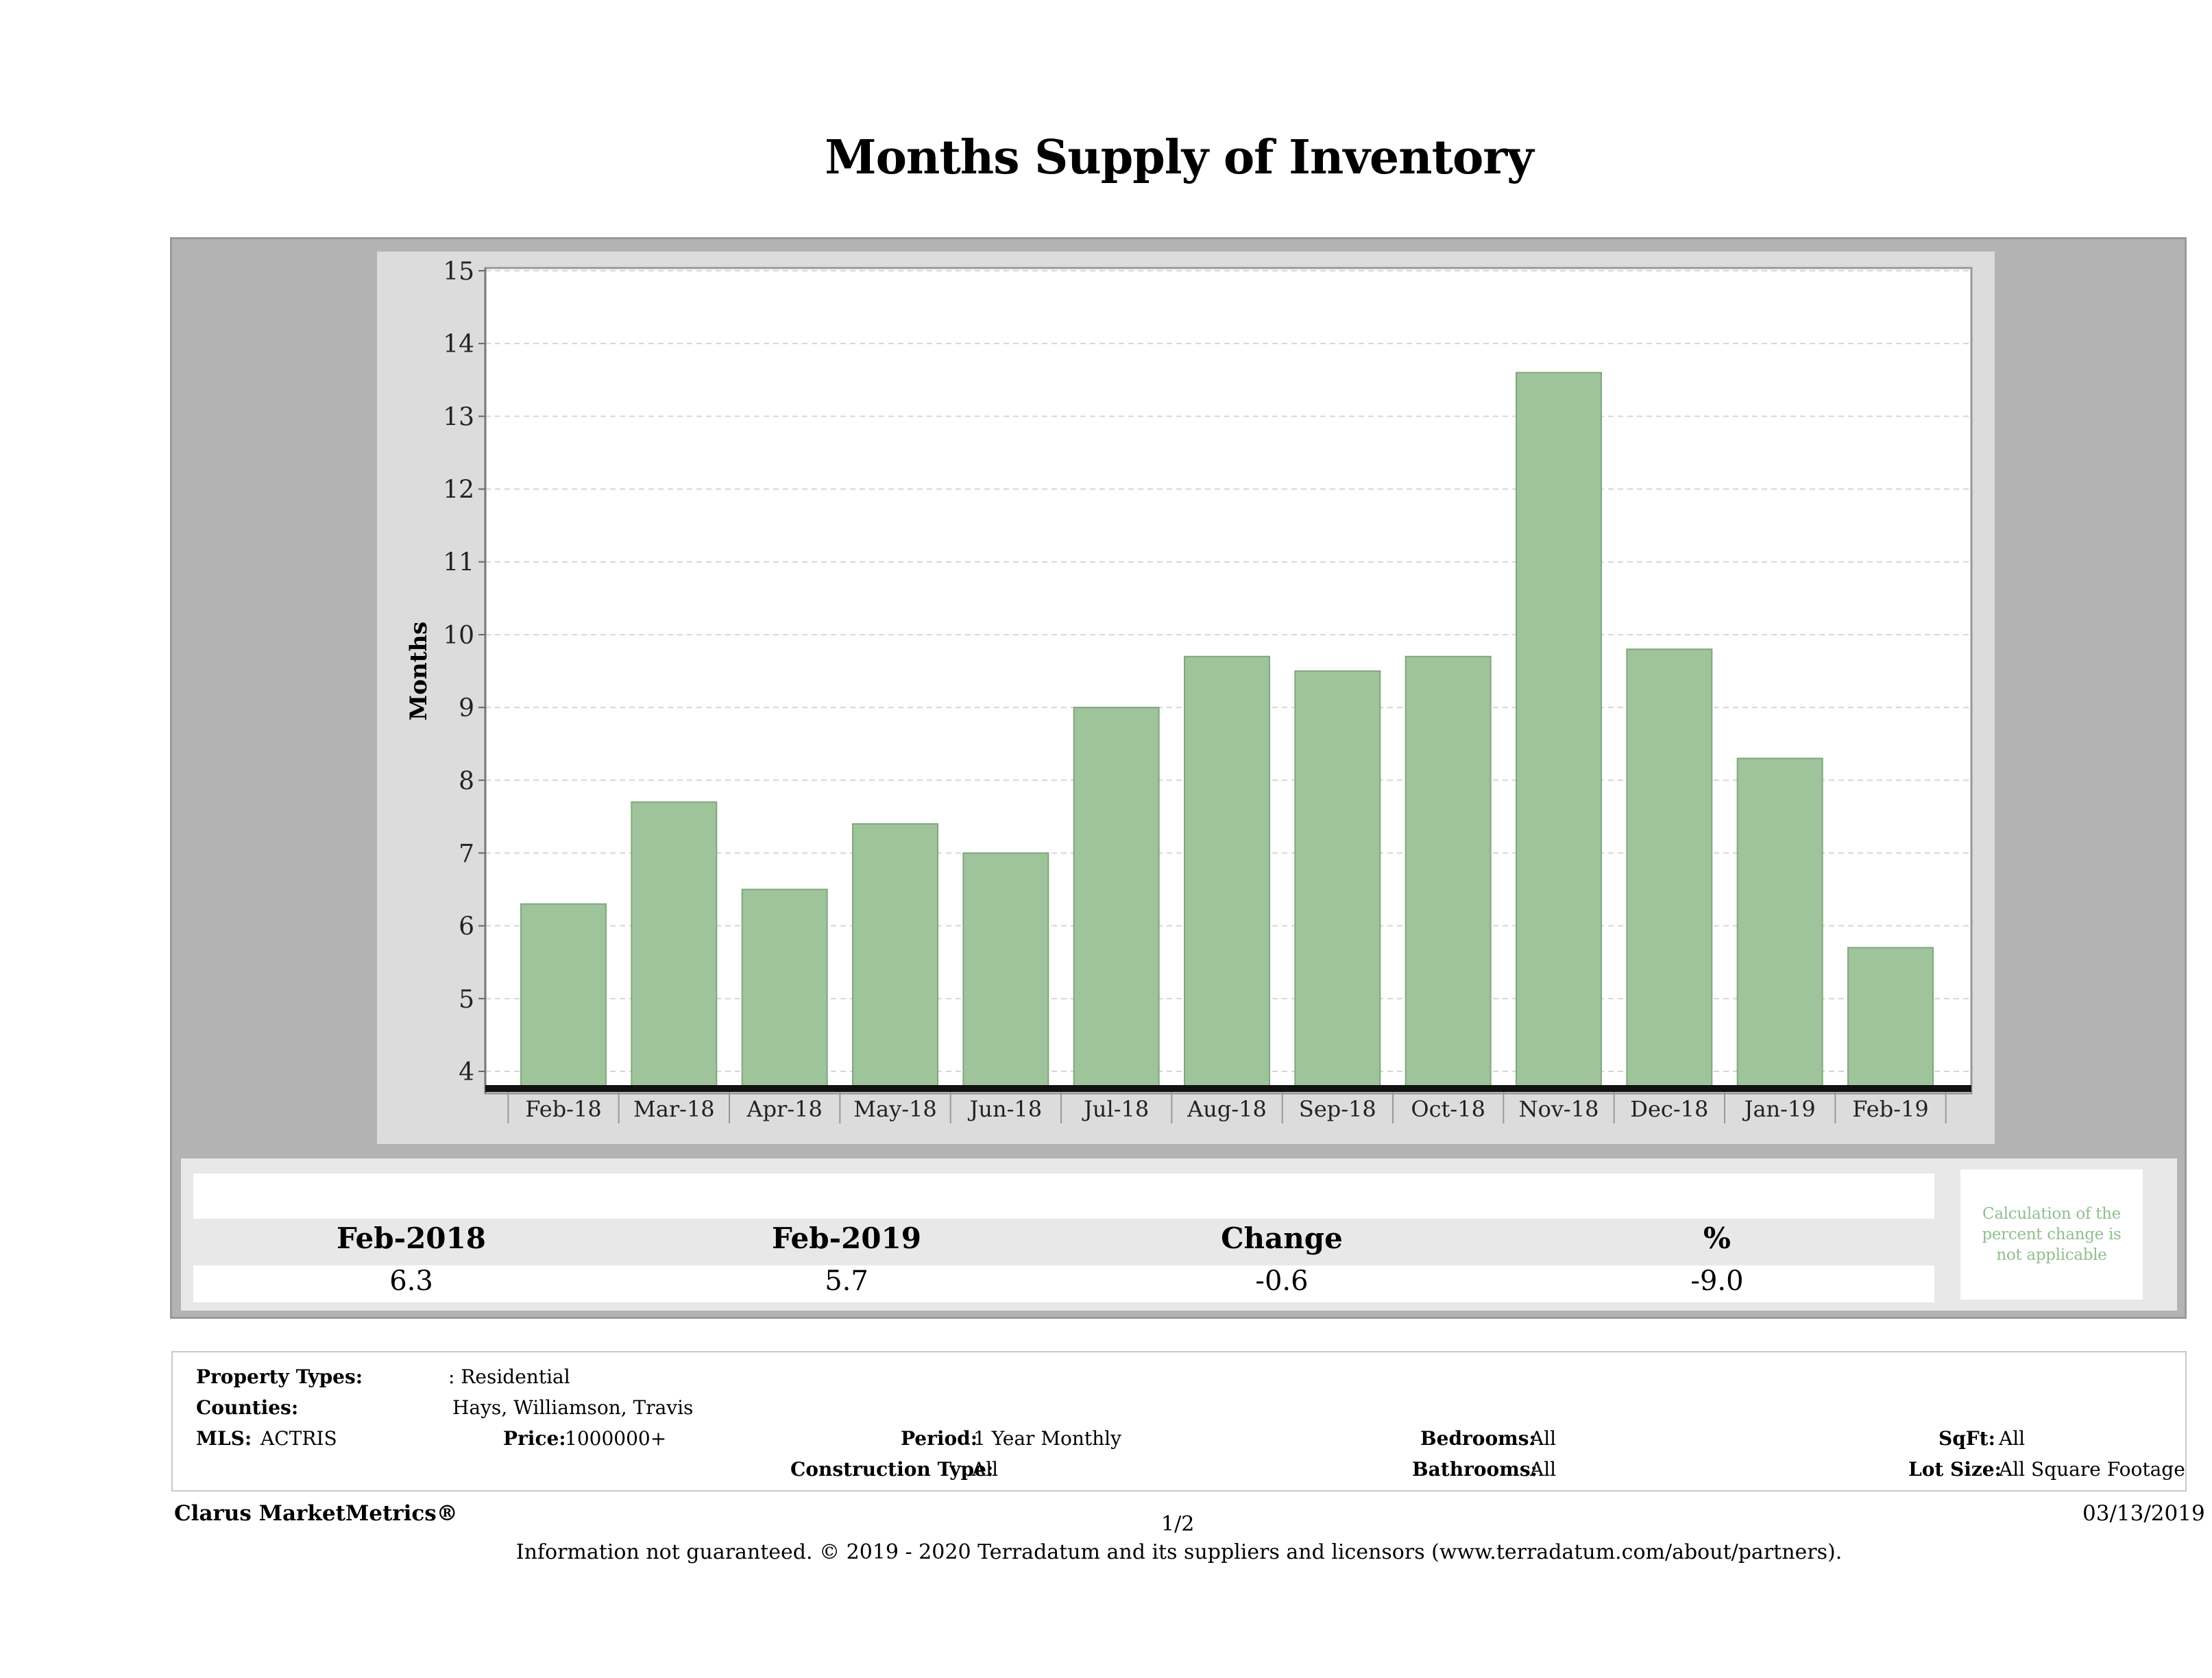 The height and width of the screenshot is (1678, 2212). I want to click on page-title: Months Supply of Inventory, so click(1179, 157).